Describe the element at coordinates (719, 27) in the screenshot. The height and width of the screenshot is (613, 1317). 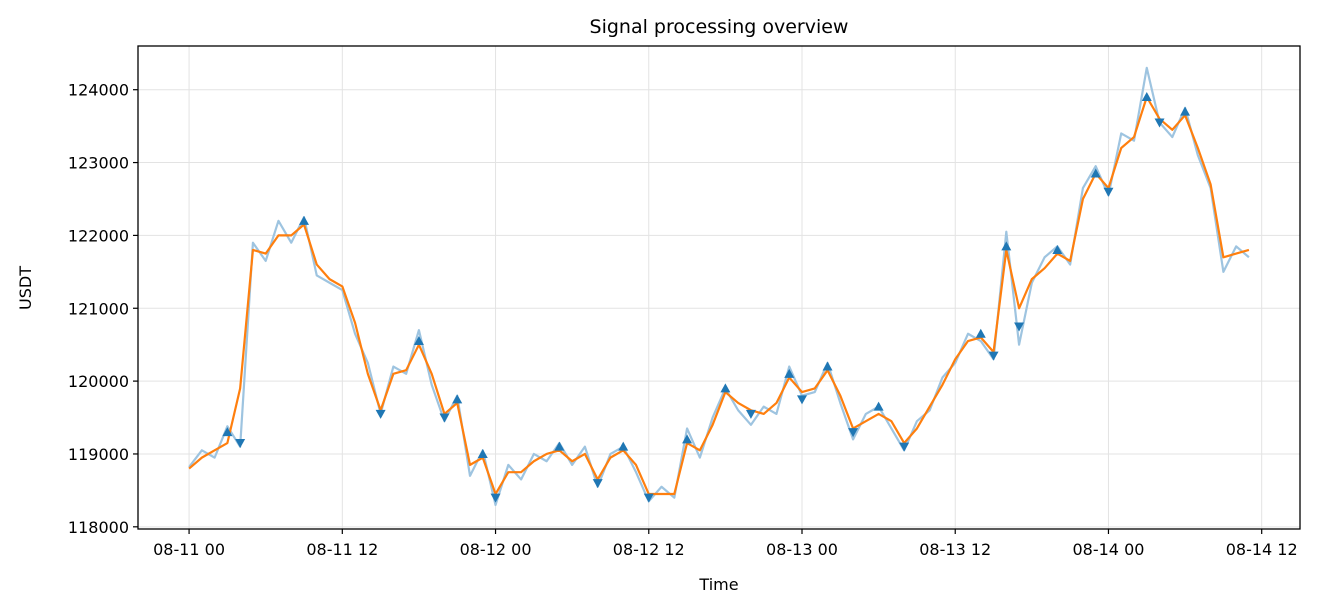
I see `chart-title: Signal processing overview` at that location.